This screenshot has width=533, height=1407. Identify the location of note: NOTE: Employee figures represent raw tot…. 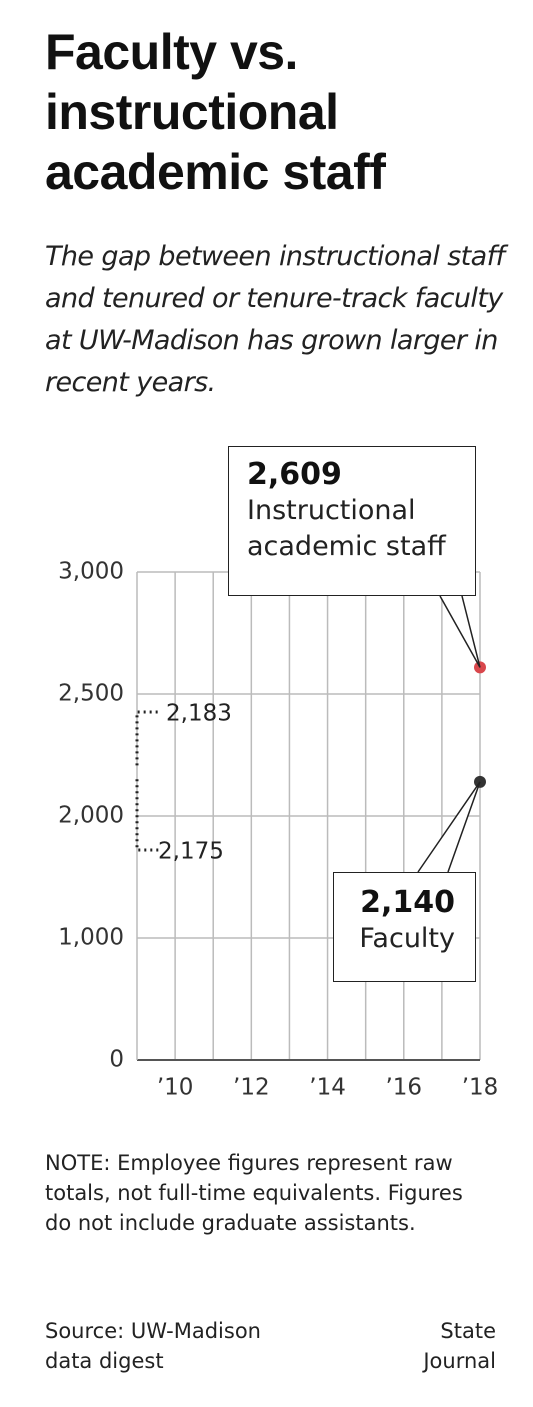
(254, 1193).